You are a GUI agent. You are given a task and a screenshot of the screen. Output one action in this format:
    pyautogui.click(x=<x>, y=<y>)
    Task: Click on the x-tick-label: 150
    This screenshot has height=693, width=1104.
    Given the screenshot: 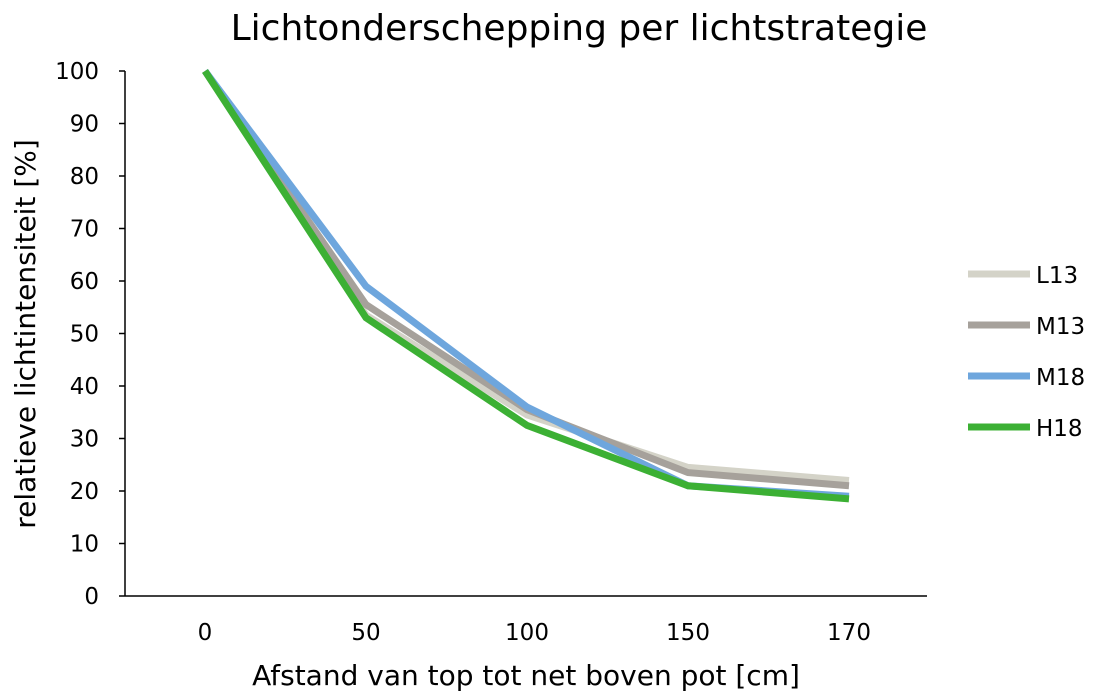 What is the action you would take?
    pyautogui.click(x=688, y=633)
    